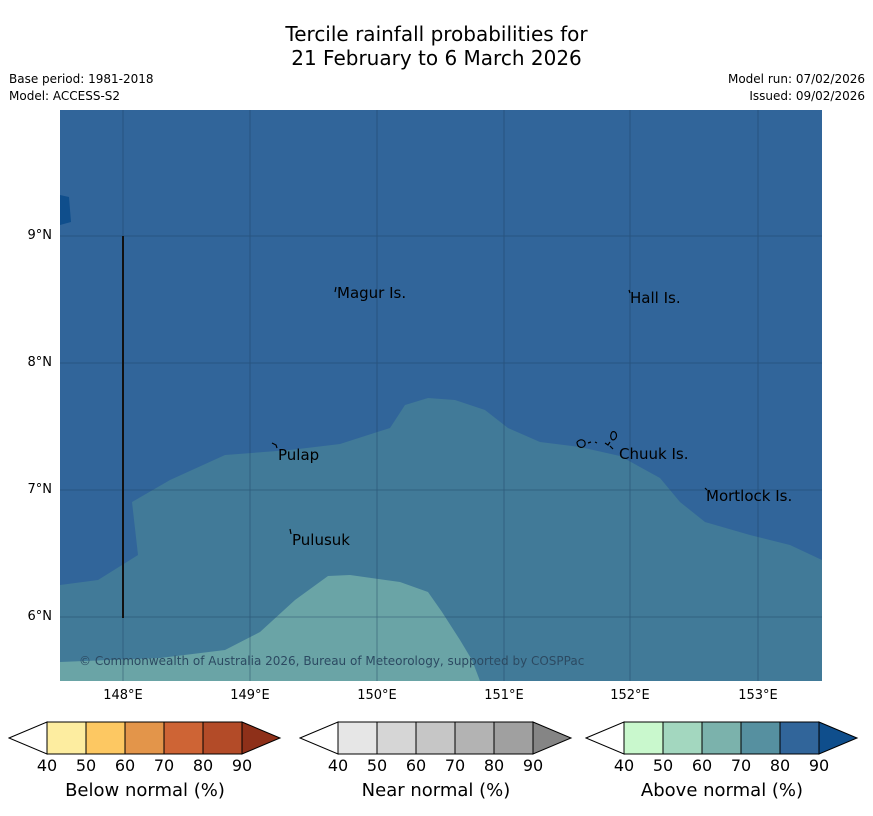  What do you see at coordinates (47, 765) in the screenshot?
I see `colorbar-below-tick: 40` at bounding box center [47, 765].